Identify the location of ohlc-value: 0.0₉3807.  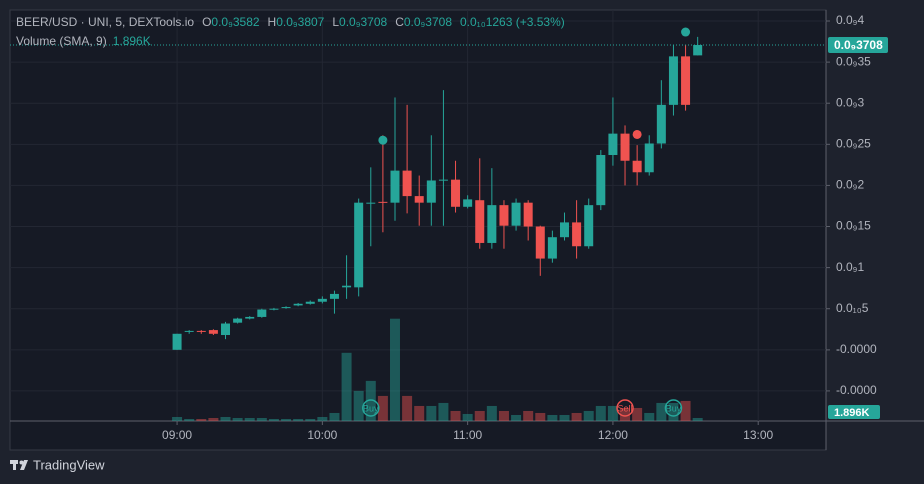
(300, 22).